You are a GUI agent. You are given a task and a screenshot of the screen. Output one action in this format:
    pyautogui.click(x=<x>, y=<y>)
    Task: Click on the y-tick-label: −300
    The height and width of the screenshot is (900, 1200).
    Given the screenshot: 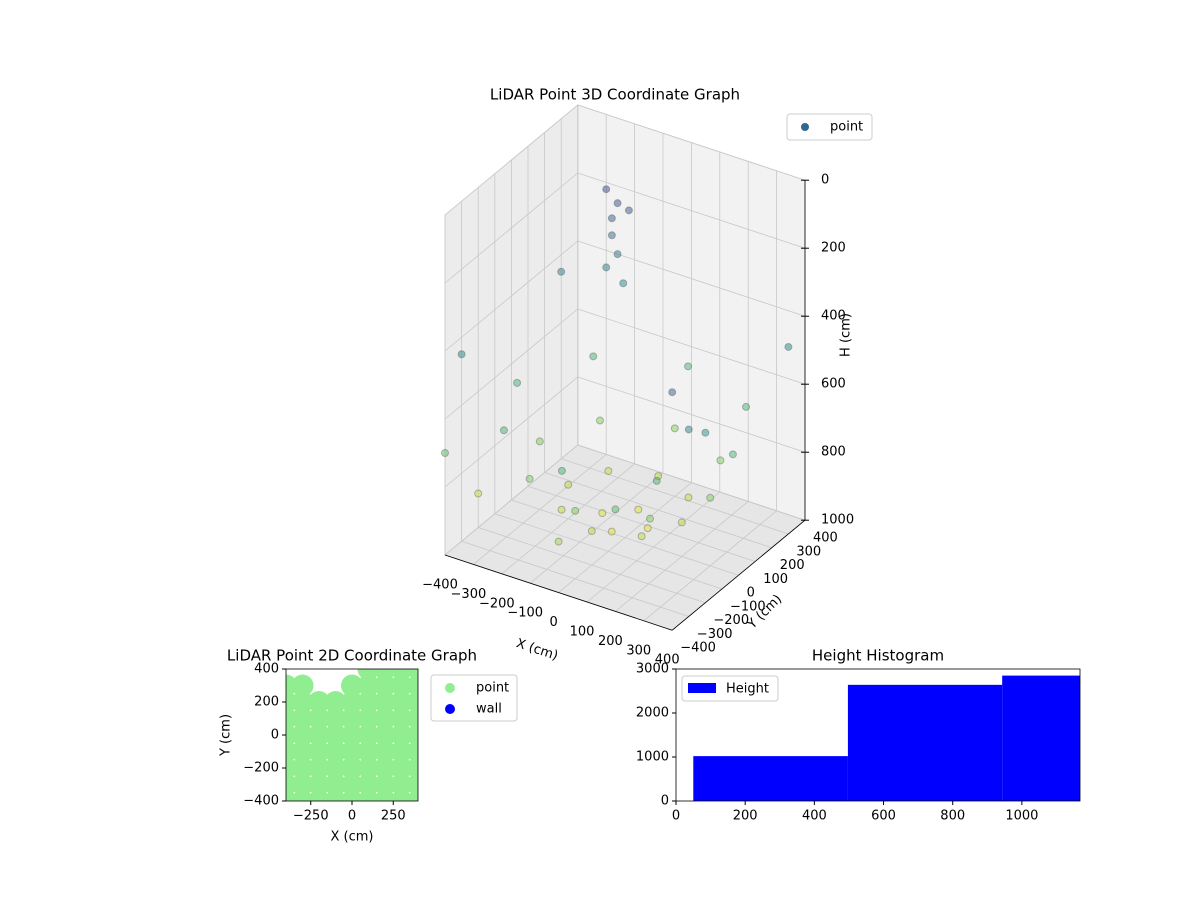 What is the action you would take?
    pyautogui.click(x=715, y=634)
    